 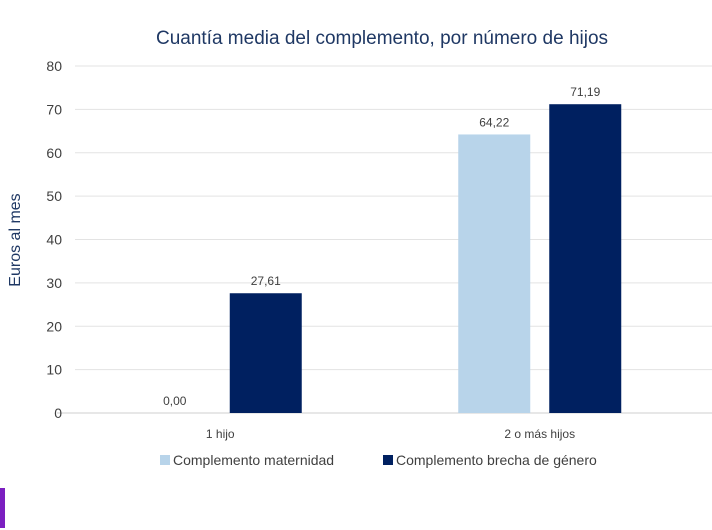 I want to click on legend-label: Complemento brecha de género, so click(x=496, y=460).